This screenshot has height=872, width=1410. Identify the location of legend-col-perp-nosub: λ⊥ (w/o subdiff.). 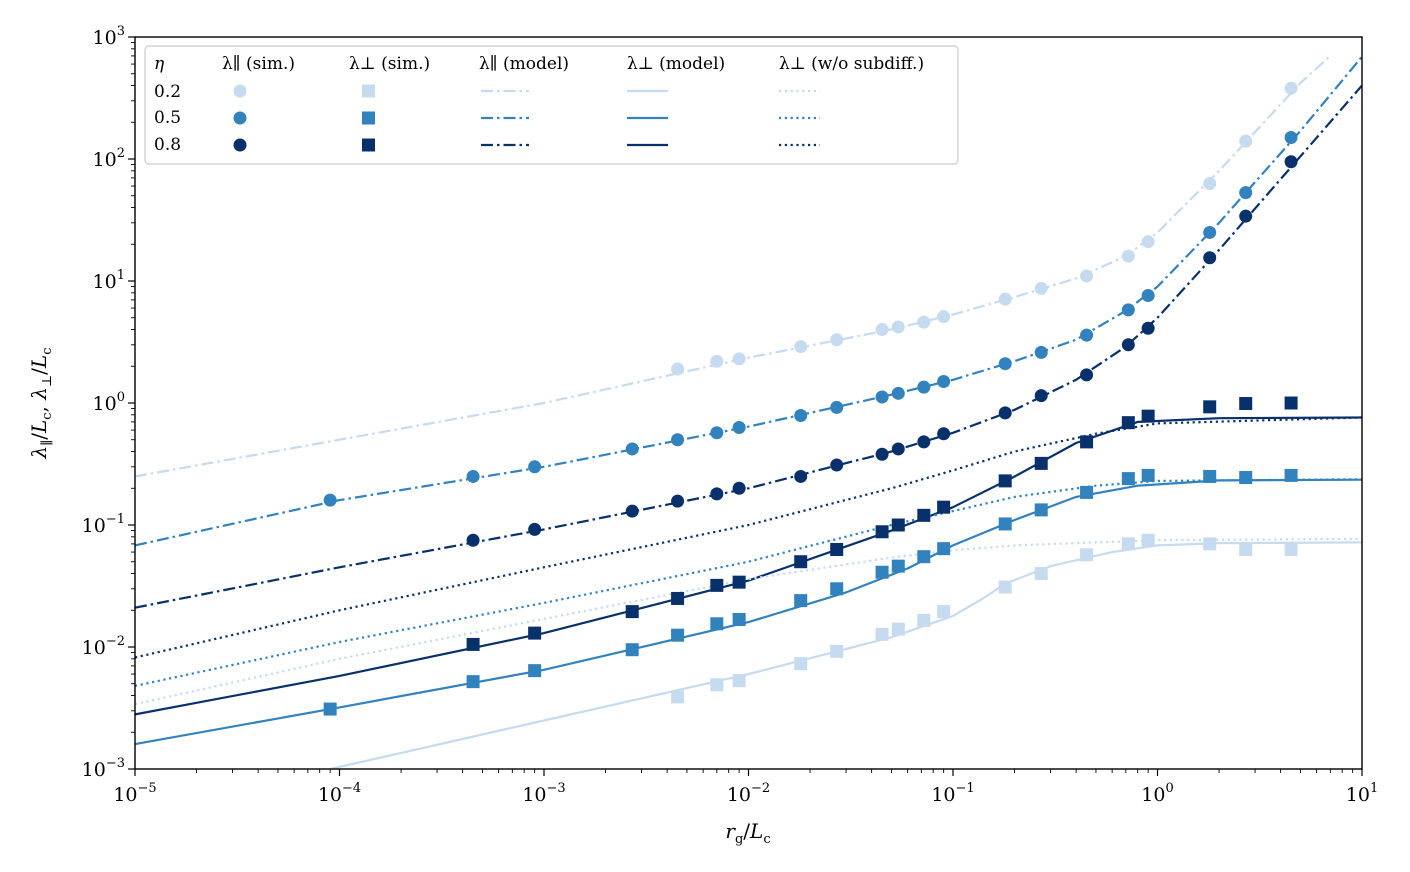
(851, 64).